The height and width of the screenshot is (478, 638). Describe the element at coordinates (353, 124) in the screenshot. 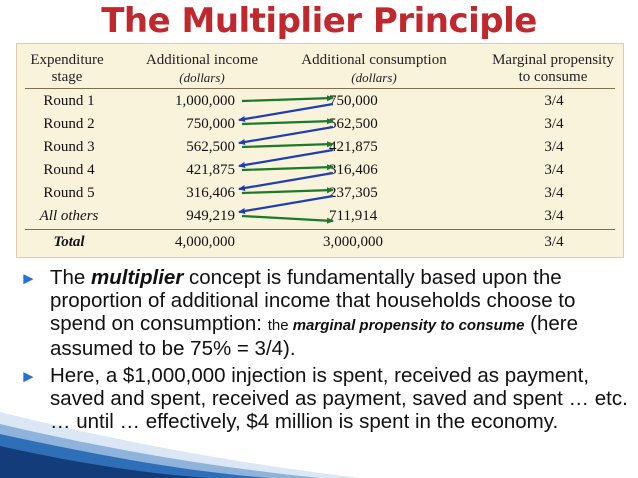

I see `row-consumption: 562,500` at that location.